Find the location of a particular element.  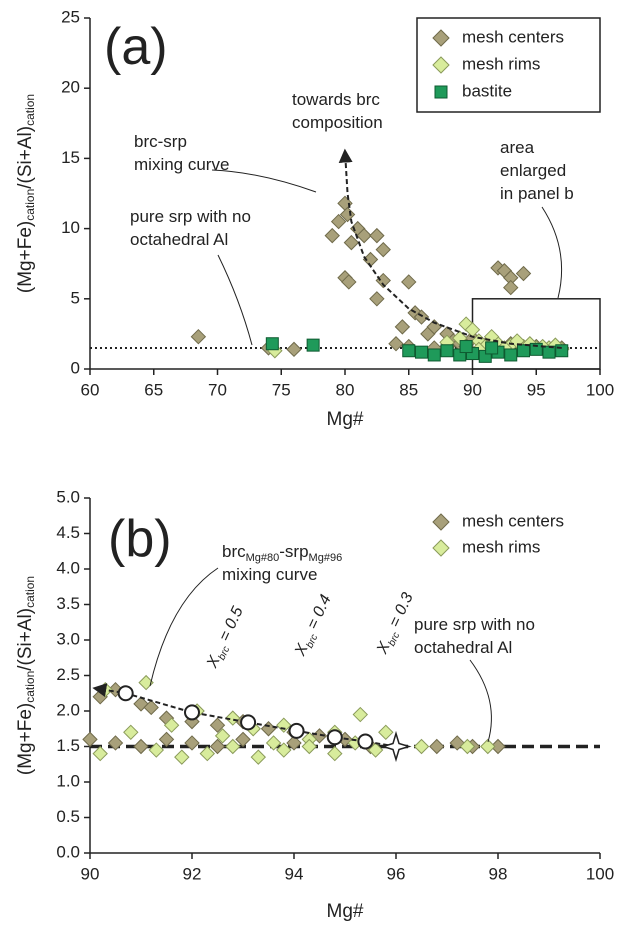

annotation: brcMg#80-srpMg#96 is located at coordinates (282, 552).